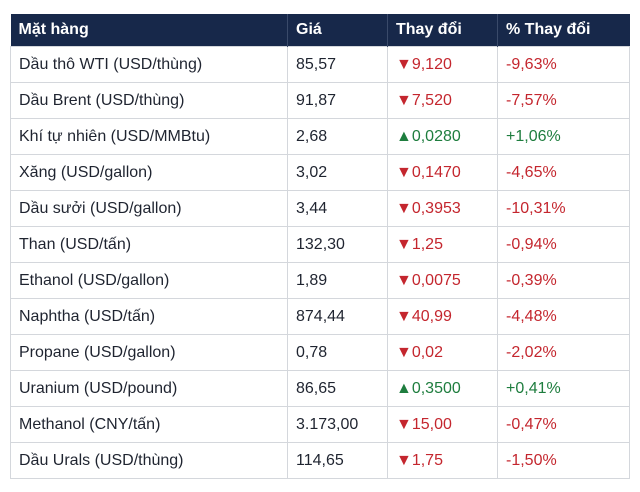 This screenshot has height=492, width=640. Describe the element at coordinates (149, 388) in the screenshot. I see `commodity-name: Uranium (USD/pound)` at that location.